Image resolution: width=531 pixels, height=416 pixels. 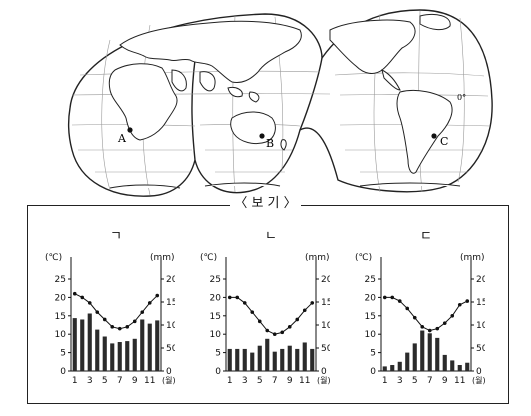 I want to click on temp-tick-label: 5, so click(x=63, y=354).